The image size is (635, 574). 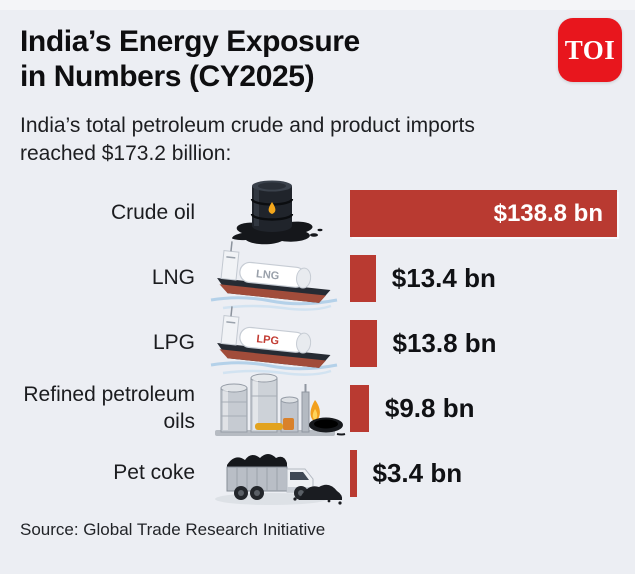 I want to click on coal-truck-icon, so click(x=272, y=474).